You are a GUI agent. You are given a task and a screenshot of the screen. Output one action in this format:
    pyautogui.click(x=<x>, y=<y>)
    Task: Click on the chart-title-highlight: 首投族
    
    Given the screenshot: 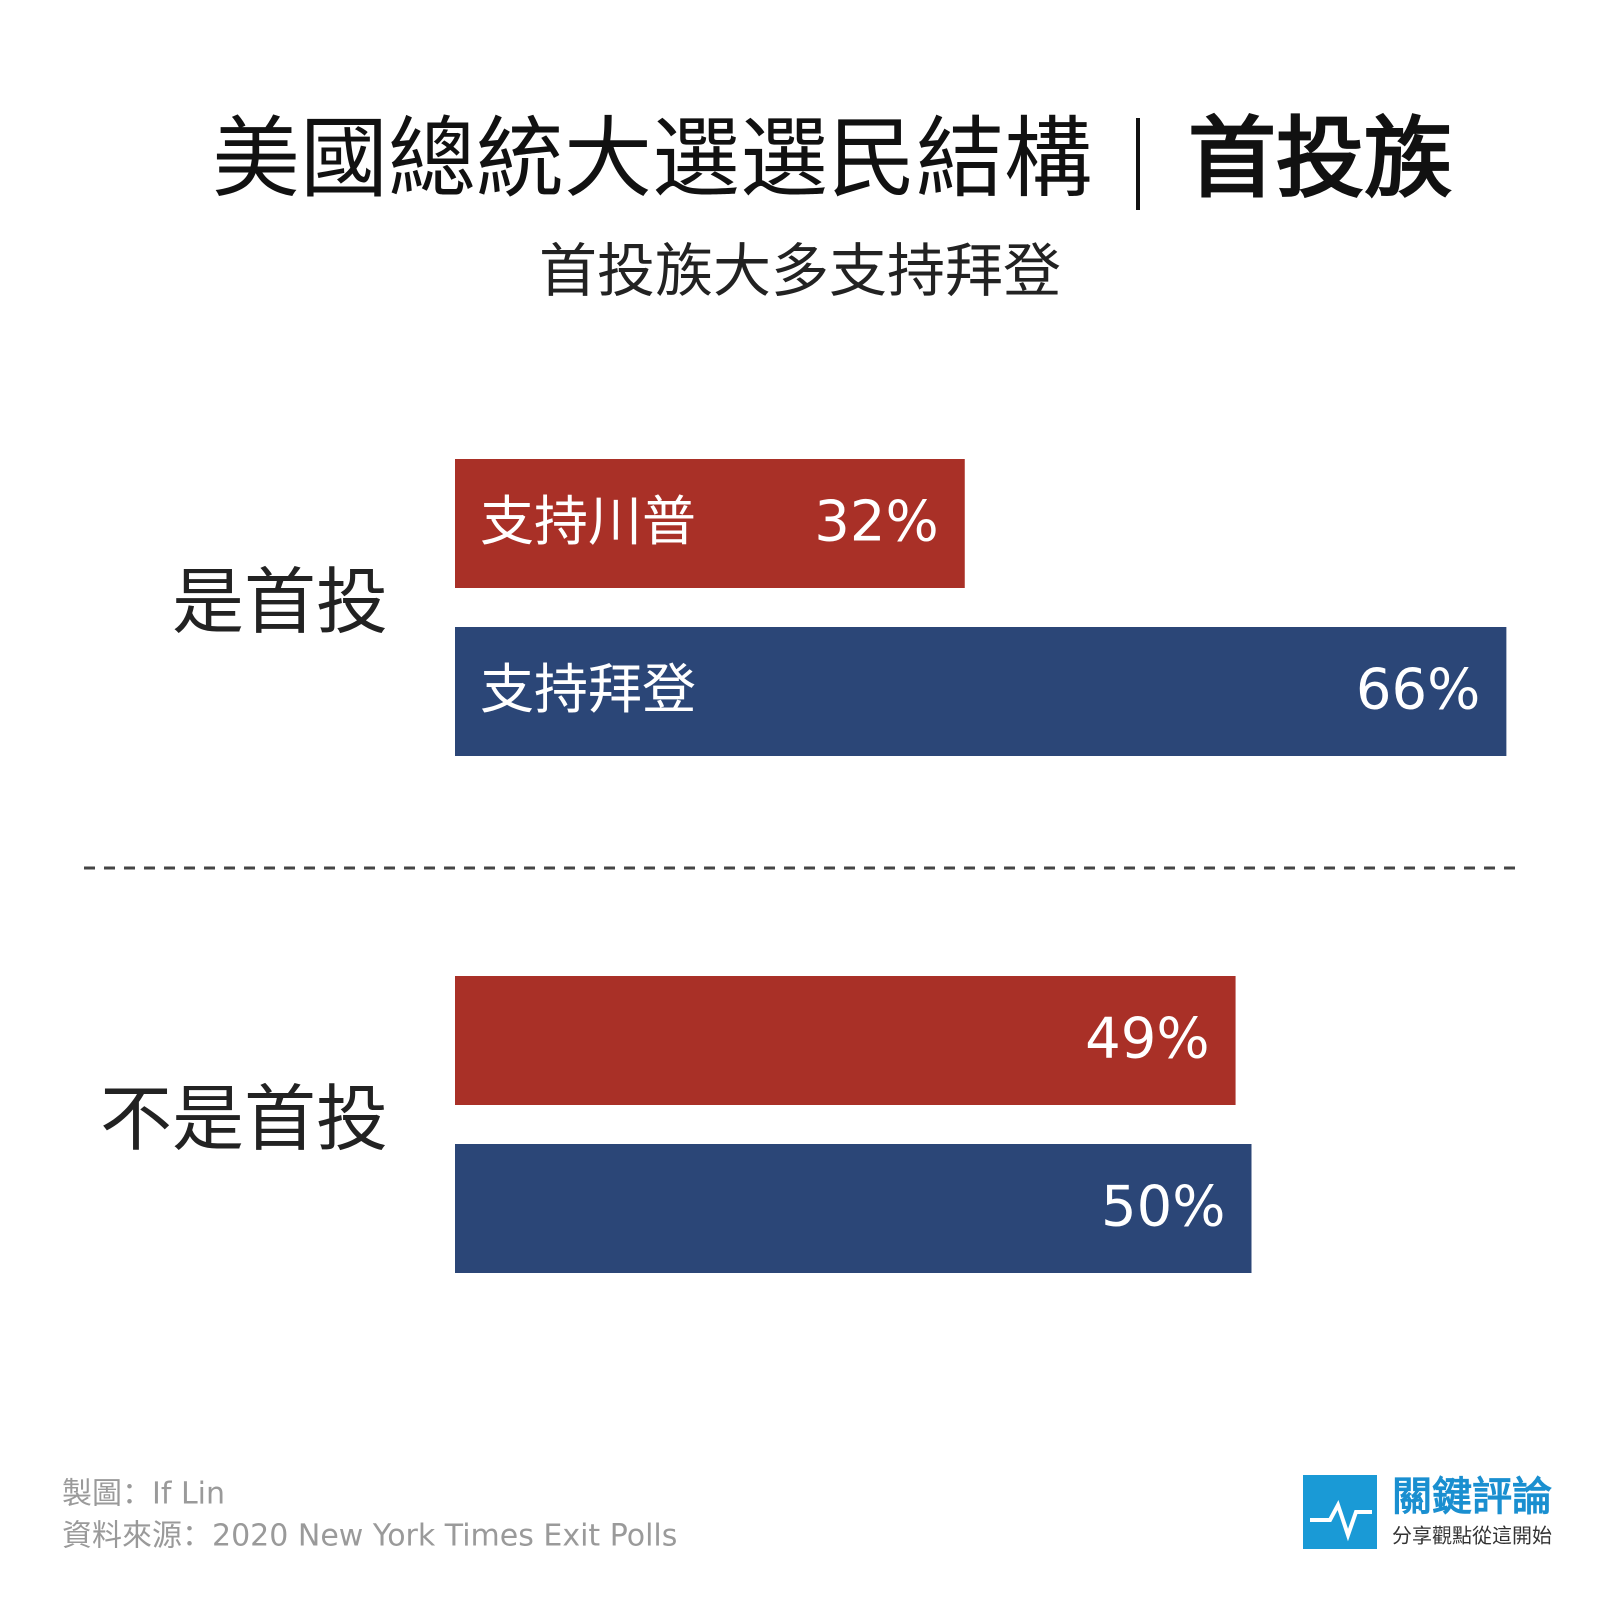 What is the action you would take?
    pyautogui.click(x=1320, y=158)
    